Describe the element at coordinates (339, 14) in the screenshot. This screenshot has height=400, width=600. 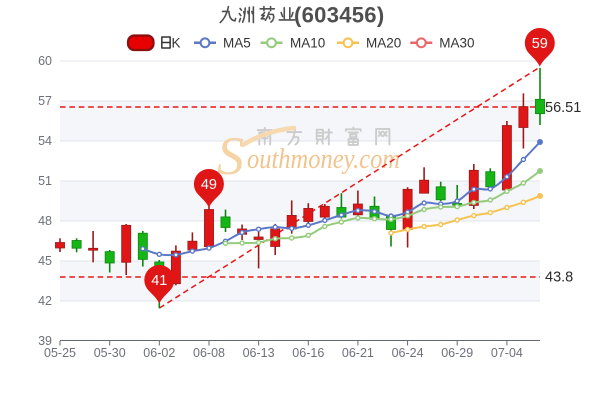
I see `svg-text: (603456)` at that location.